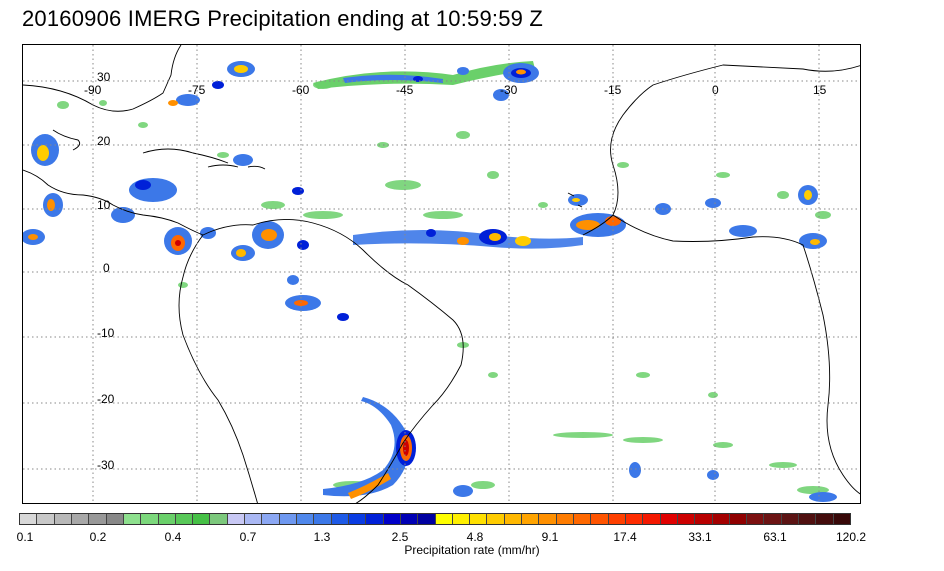 The height and width of the screenshot is (571, 944). What do you see at coordinates (106, 268) in the screenshot?
I see `latitude-label: 0` at bounding box center [106, 268].